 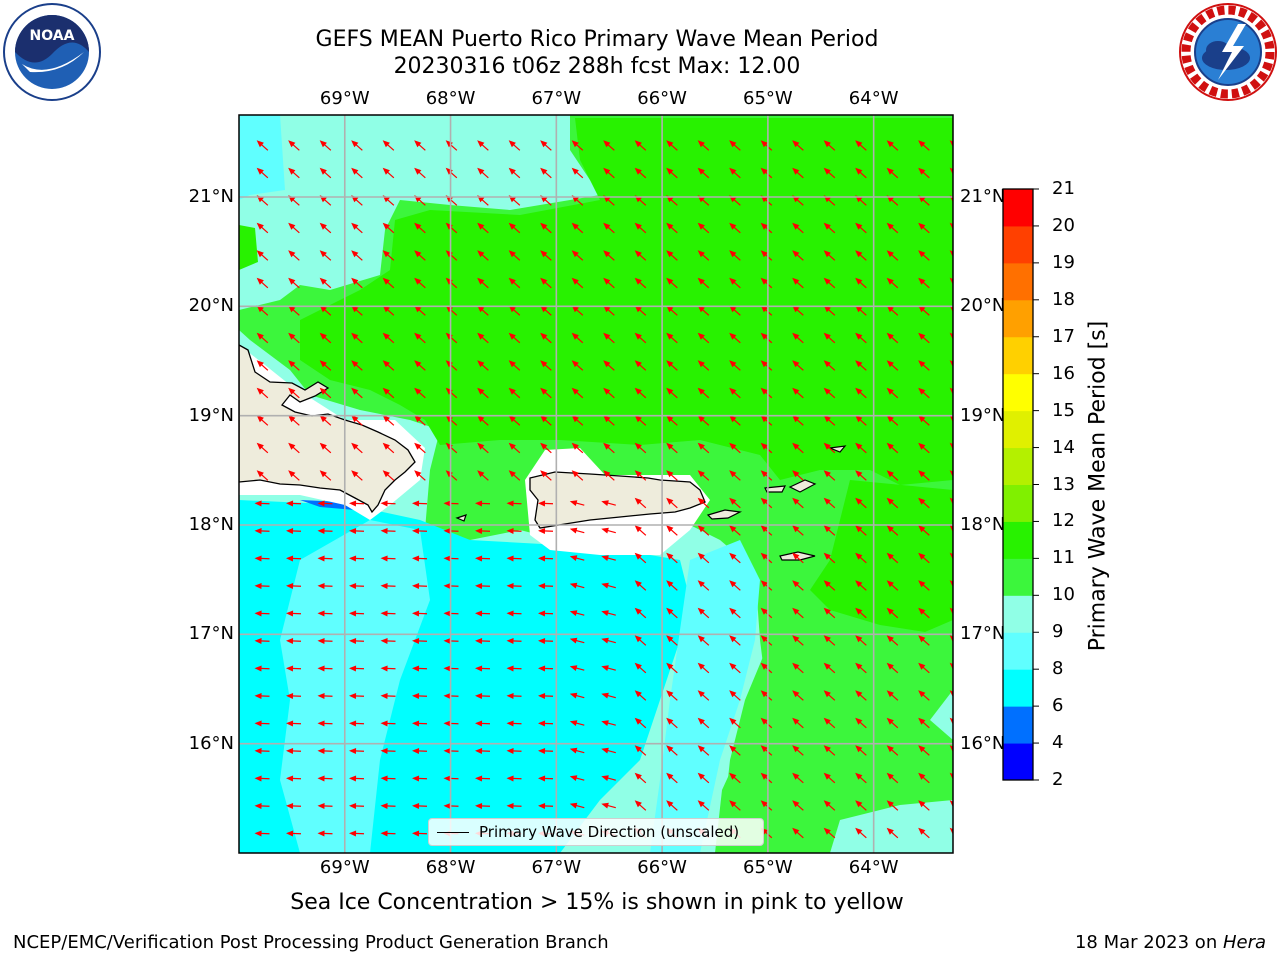 What do you see at coordinates (1063, 447) in the screenshot?
I see `colorbar-tick-label: 14` at bounding box center [1063, 447].